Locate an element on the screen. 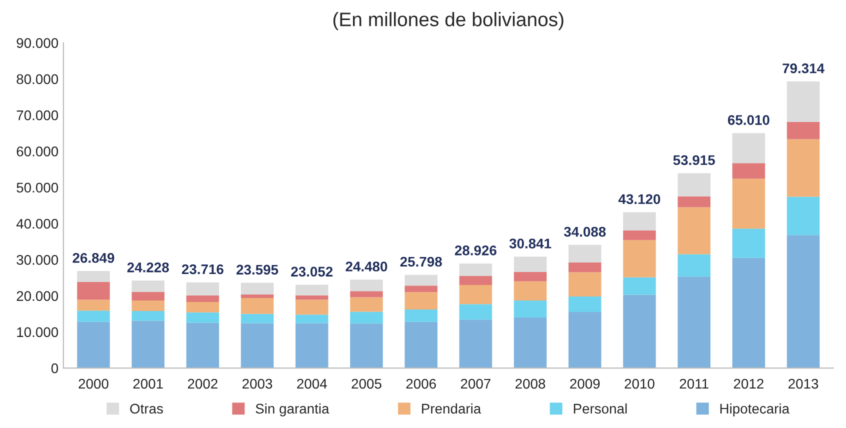 Image resolution: width=846 pixels, height=428 pixels. total-label: 24.228 is located at coordinates (148, 267).